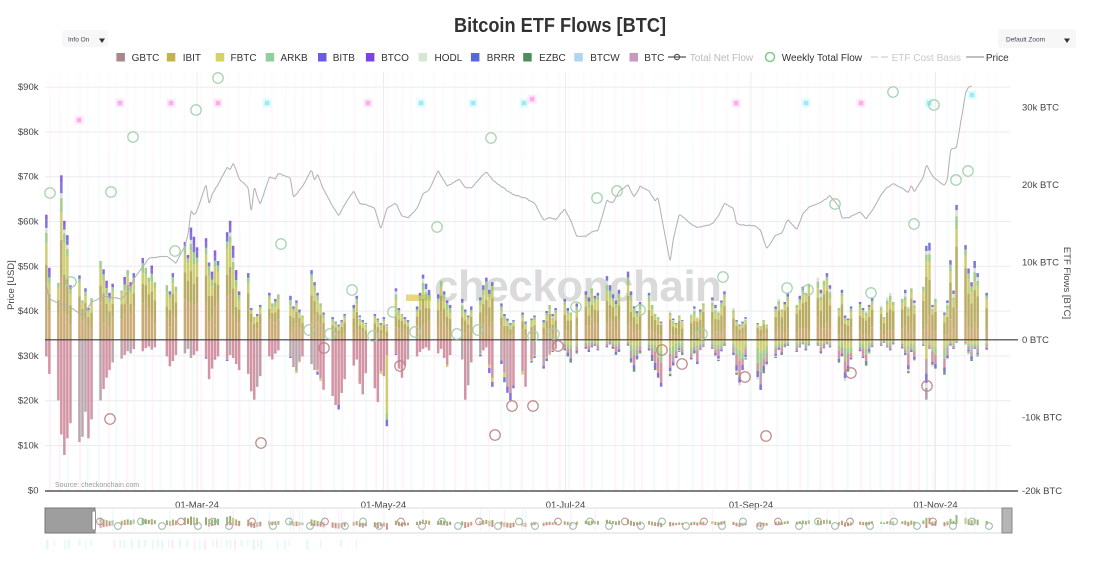 Image resolution: width=1100 pixels, height=563 pixels. What do you see at coordinates (552, 58) in the screenshot?
I see `svg-text: EZBC` at bounding box center [552, 58].